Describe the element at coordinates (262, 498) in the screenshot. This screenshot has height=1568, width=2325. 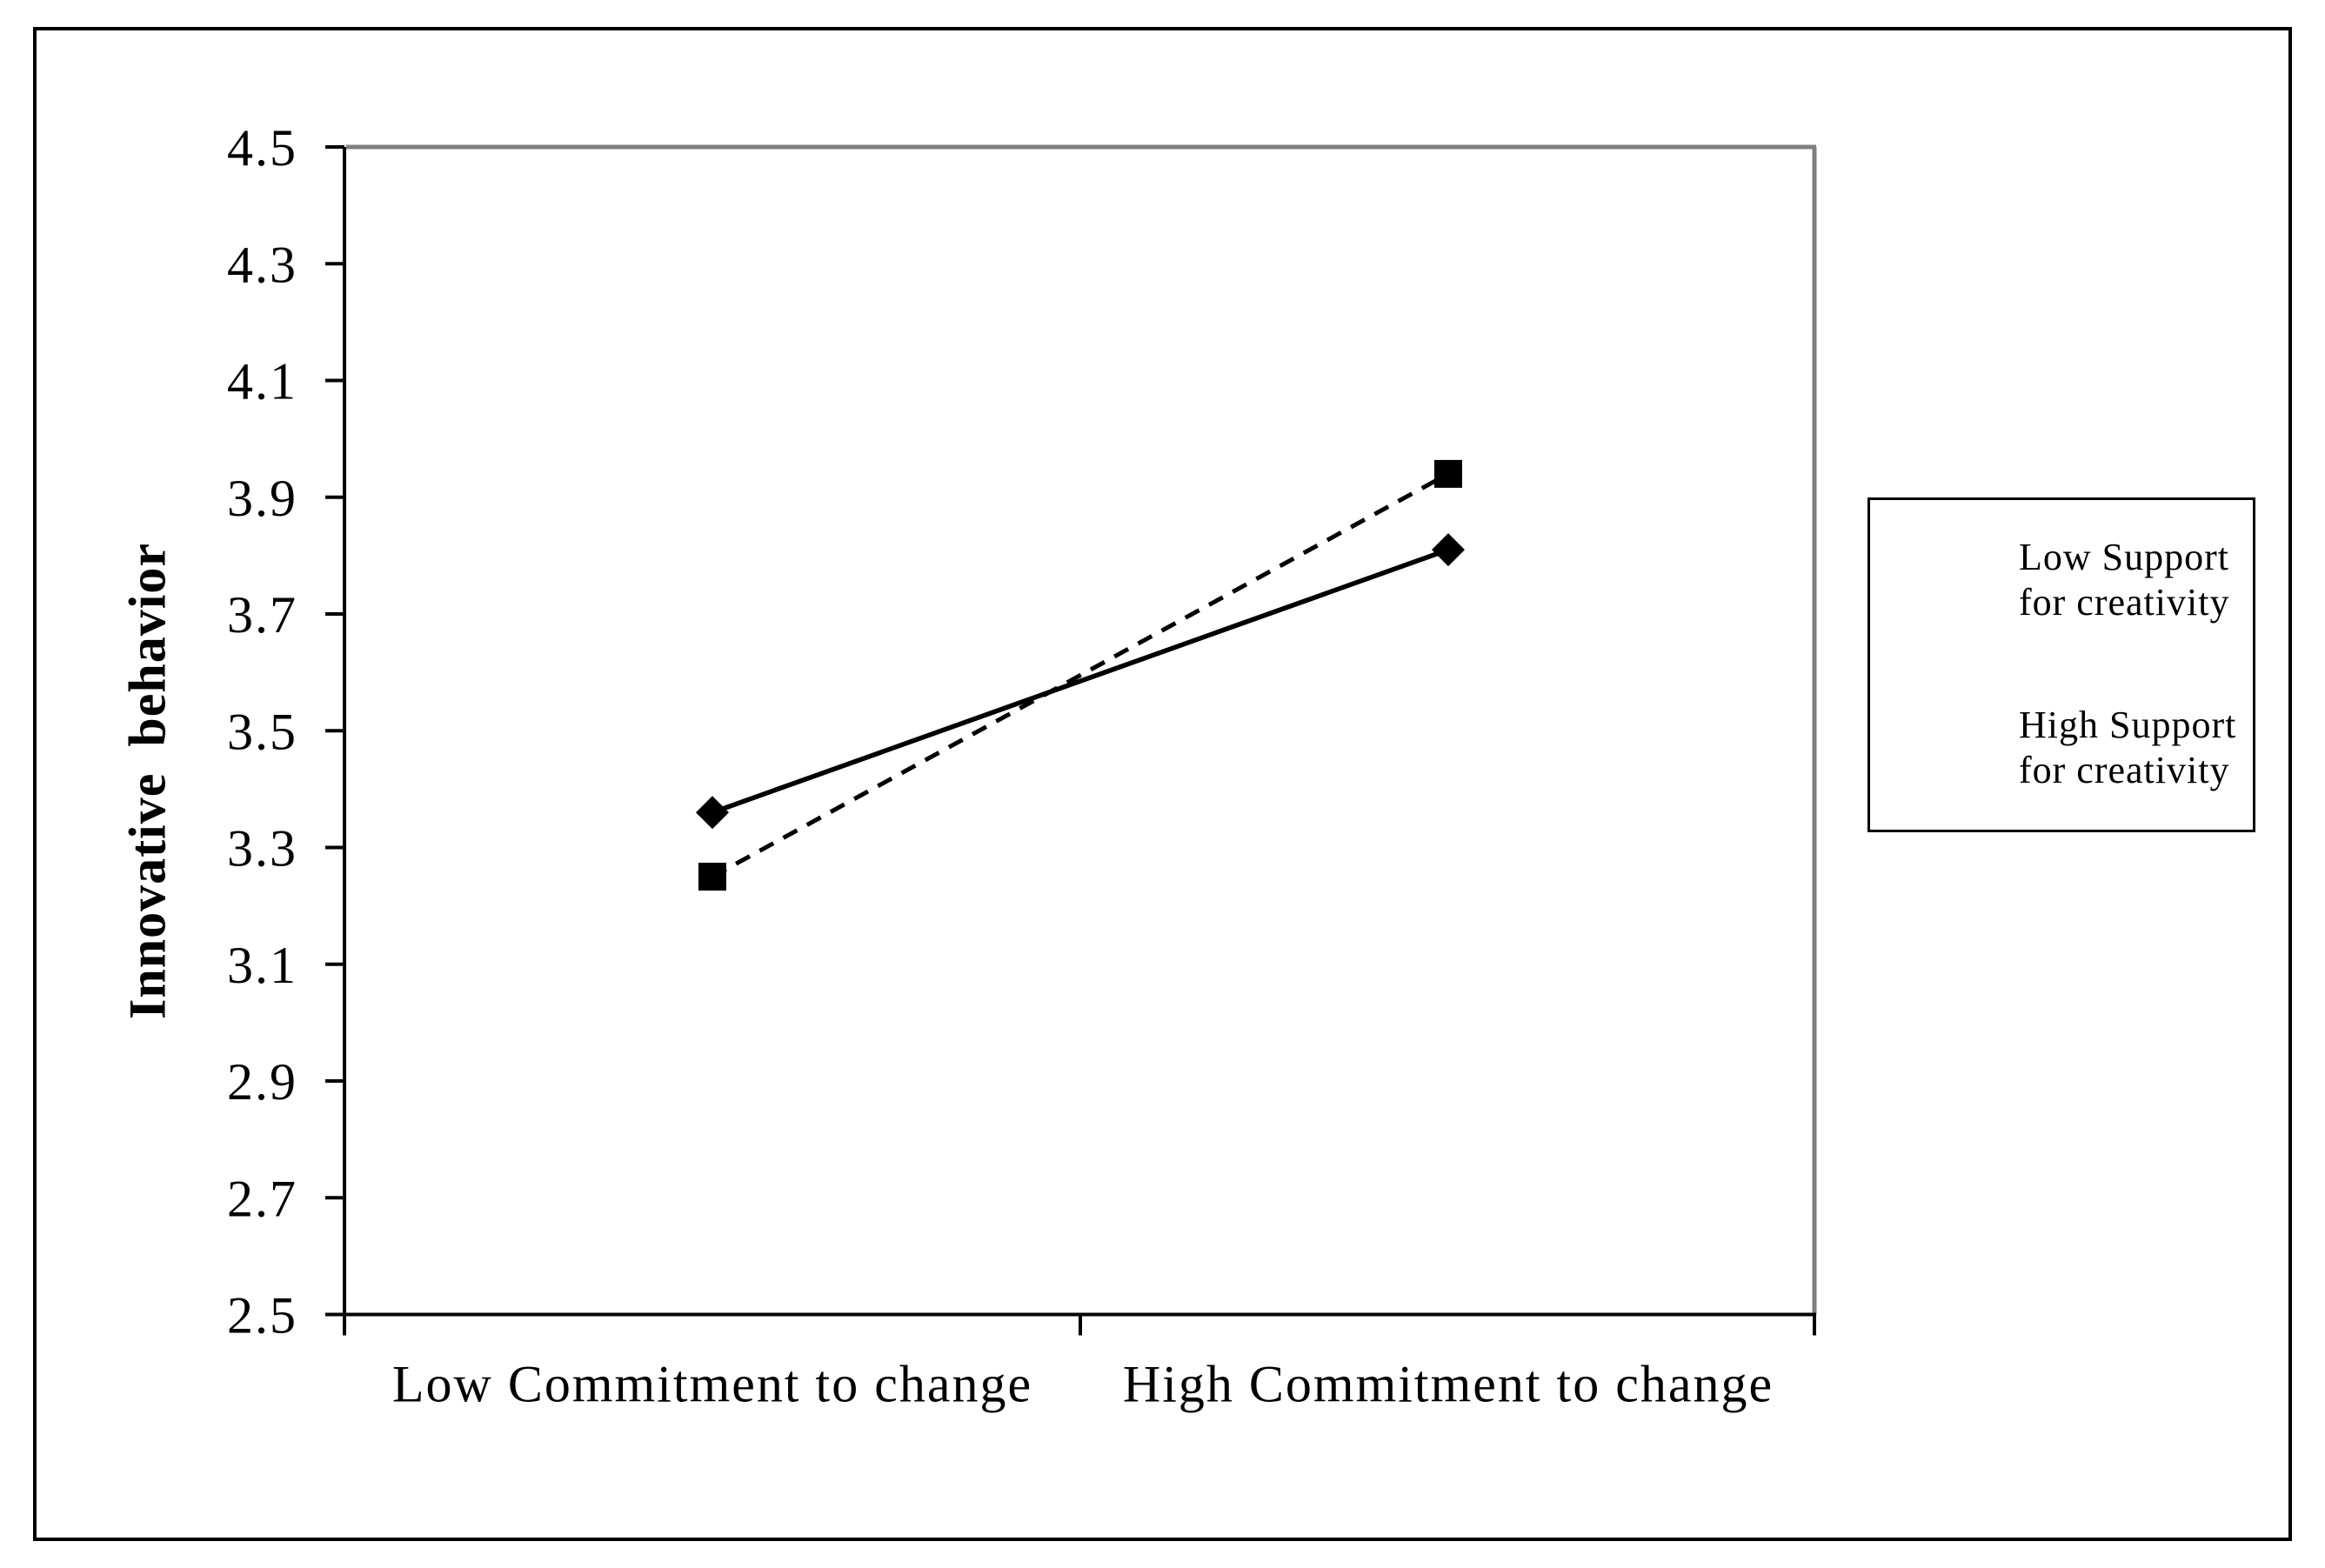
I see `y-tick-label: 3.9` at that location.